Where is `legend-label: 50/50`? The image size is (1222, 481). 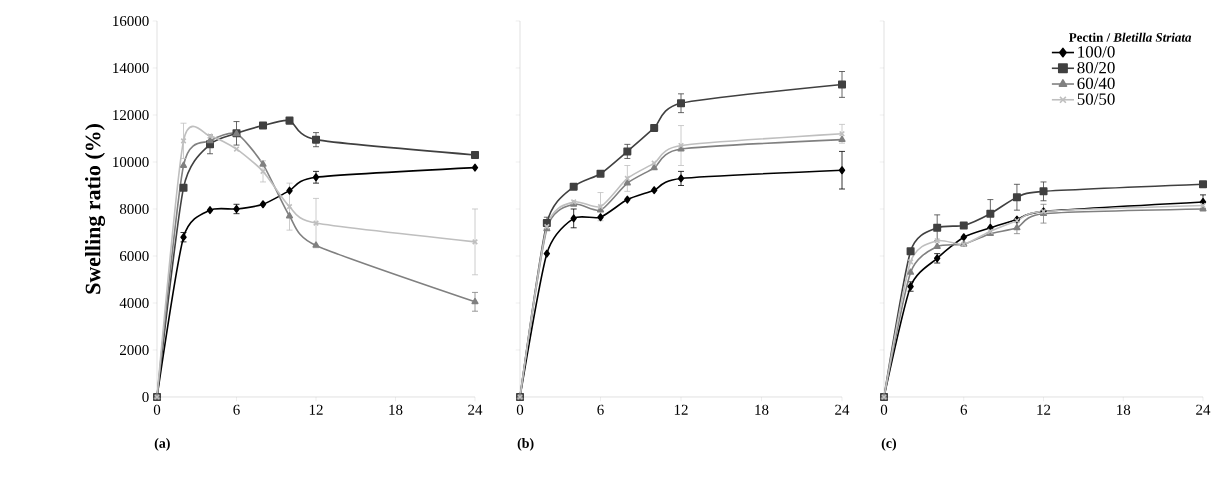
legend-label: 50/50 is located at coordinates (1096, 99).